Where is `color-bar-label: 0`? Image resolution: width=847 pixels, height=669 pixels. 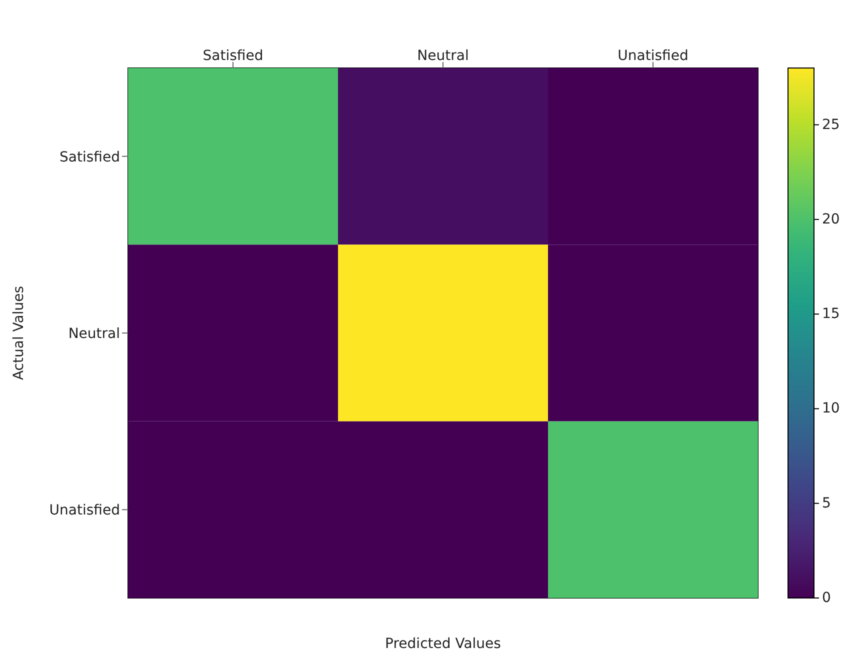 color-bar-label: 0 is located at coordinates (826, 598).